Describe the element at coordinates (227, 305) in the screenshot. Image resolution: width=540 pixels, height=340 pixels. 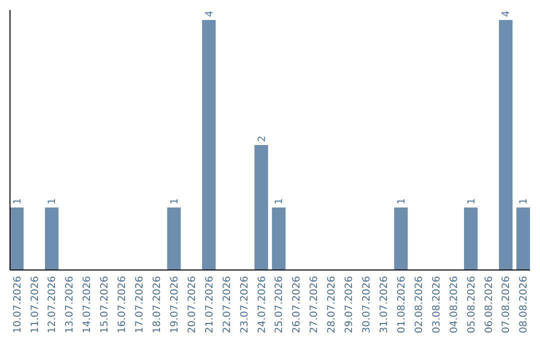
I see `x-tick-label: 22.07.2026` at that location.